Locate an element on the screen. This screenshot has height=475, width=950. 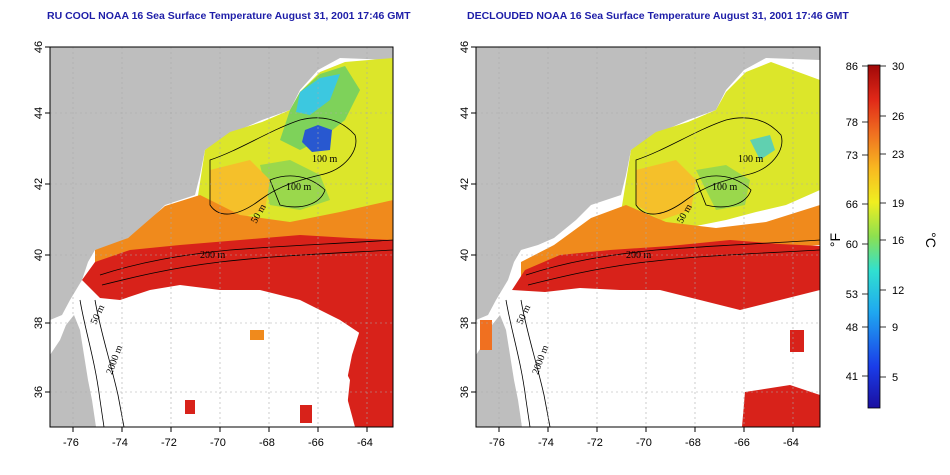
fahrenheit-tick-label: 60 is located at coordinates (852, 245).